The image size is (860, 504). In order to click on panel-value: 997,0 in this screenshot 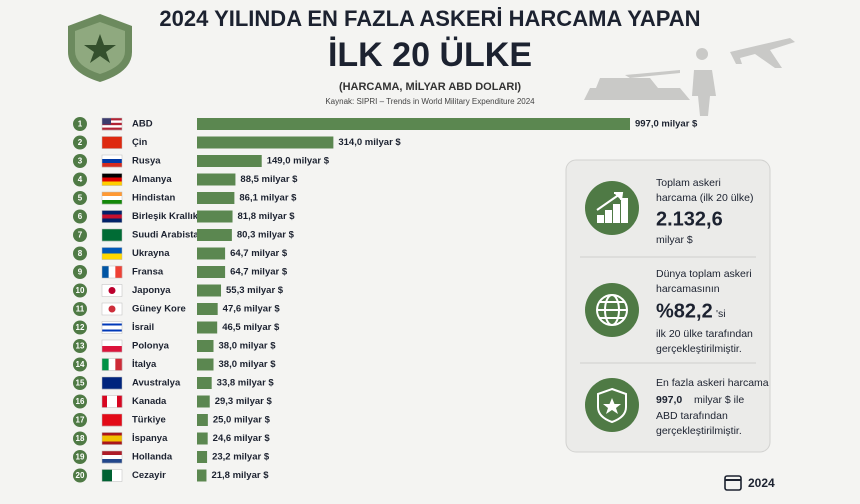, I will do `click(669, 400)`.